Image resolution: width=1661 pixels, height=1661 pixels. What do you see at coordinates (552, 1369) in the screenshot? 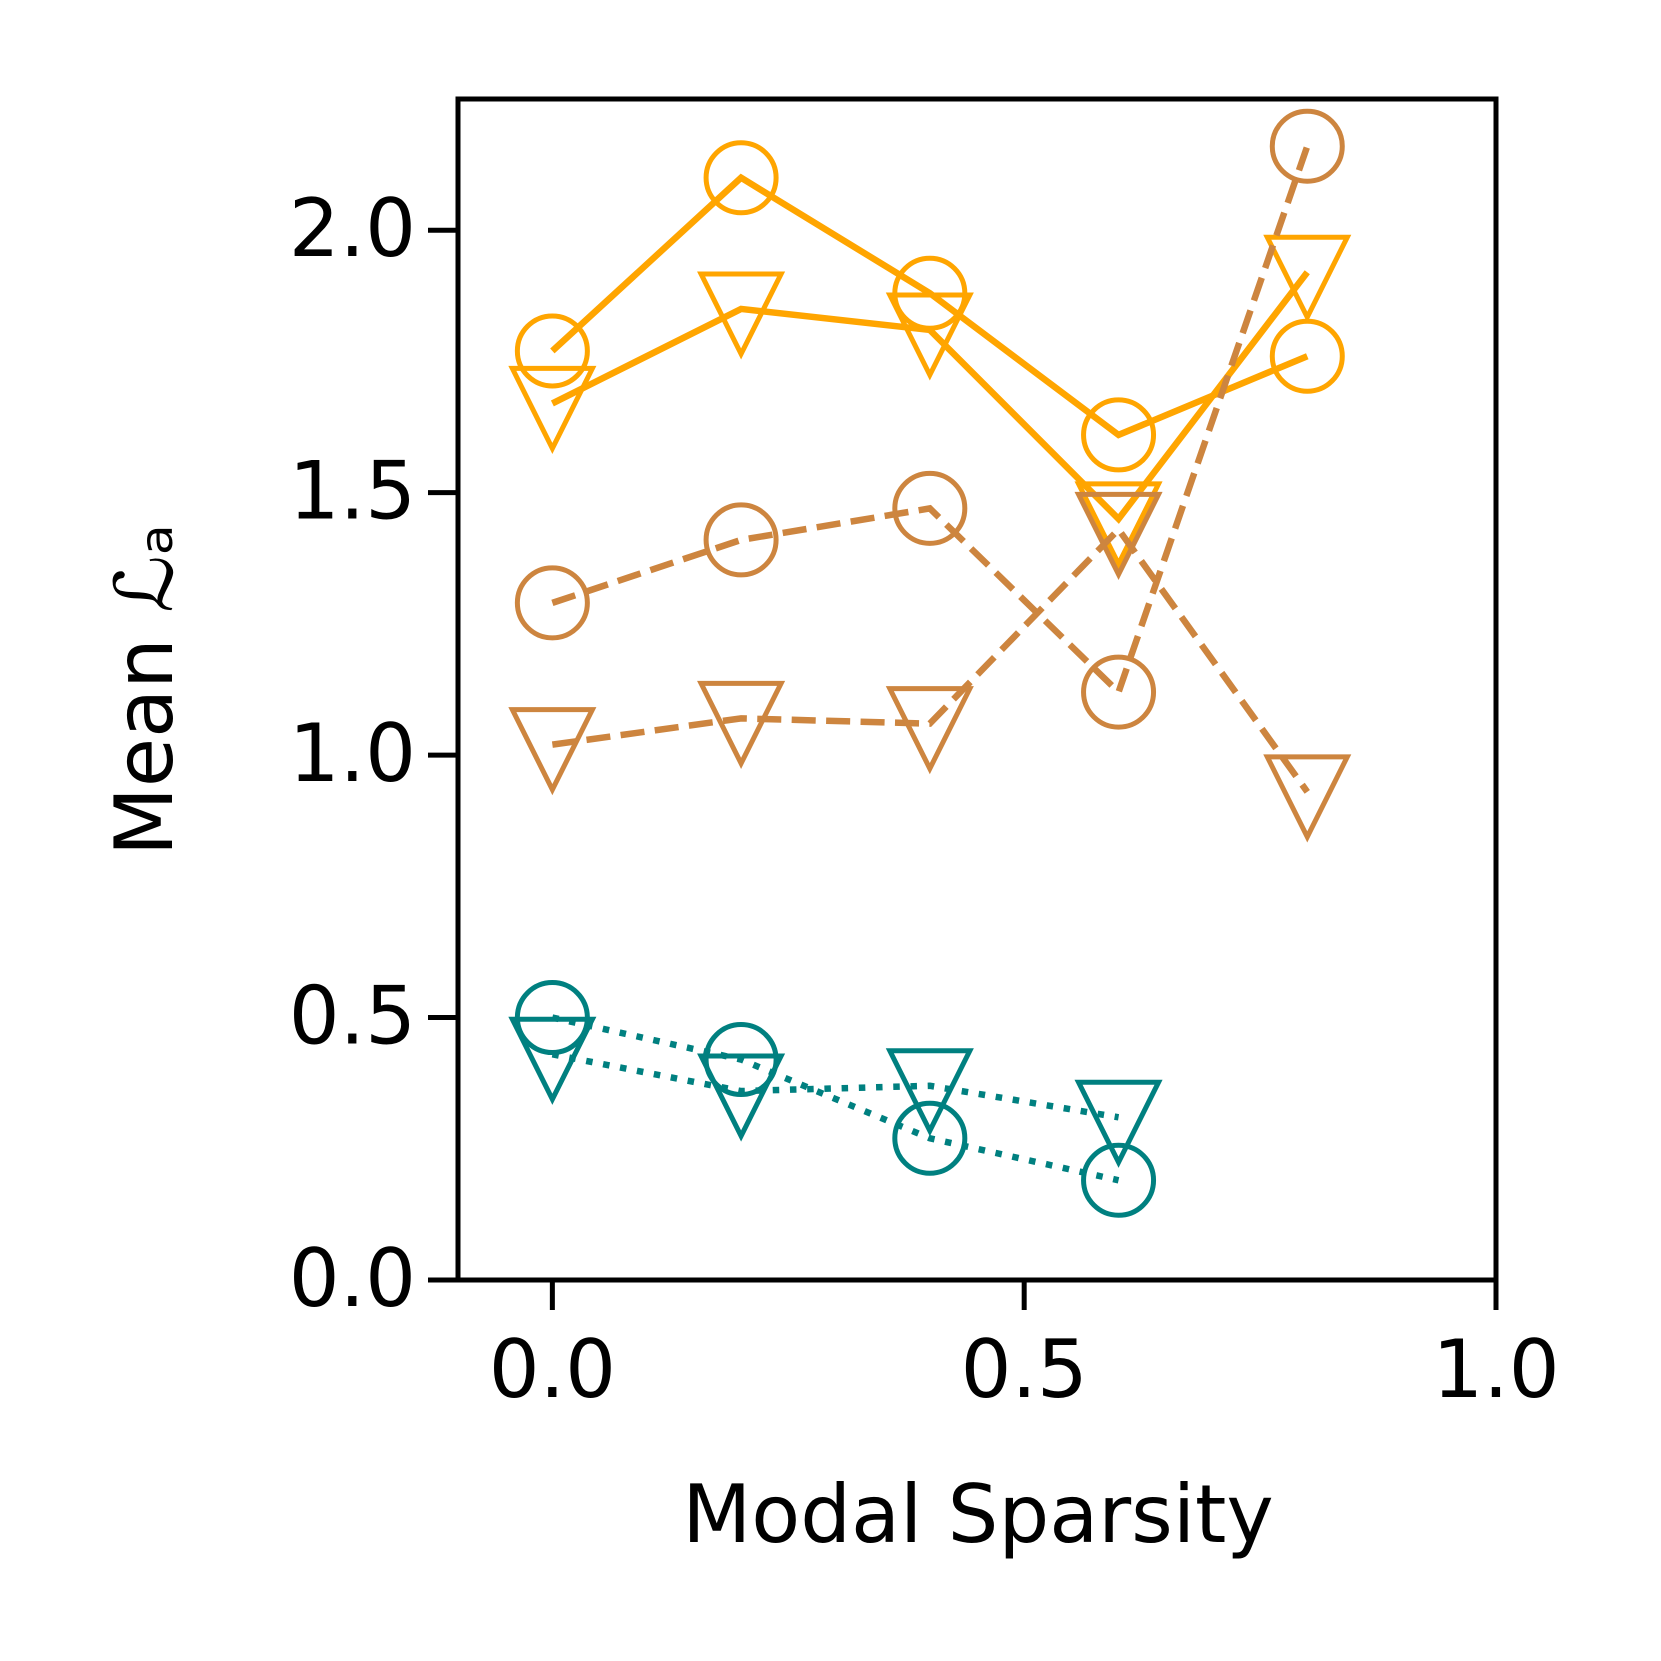
I see `x-tick-label: 0.0` at bounding box center [552, 1369].